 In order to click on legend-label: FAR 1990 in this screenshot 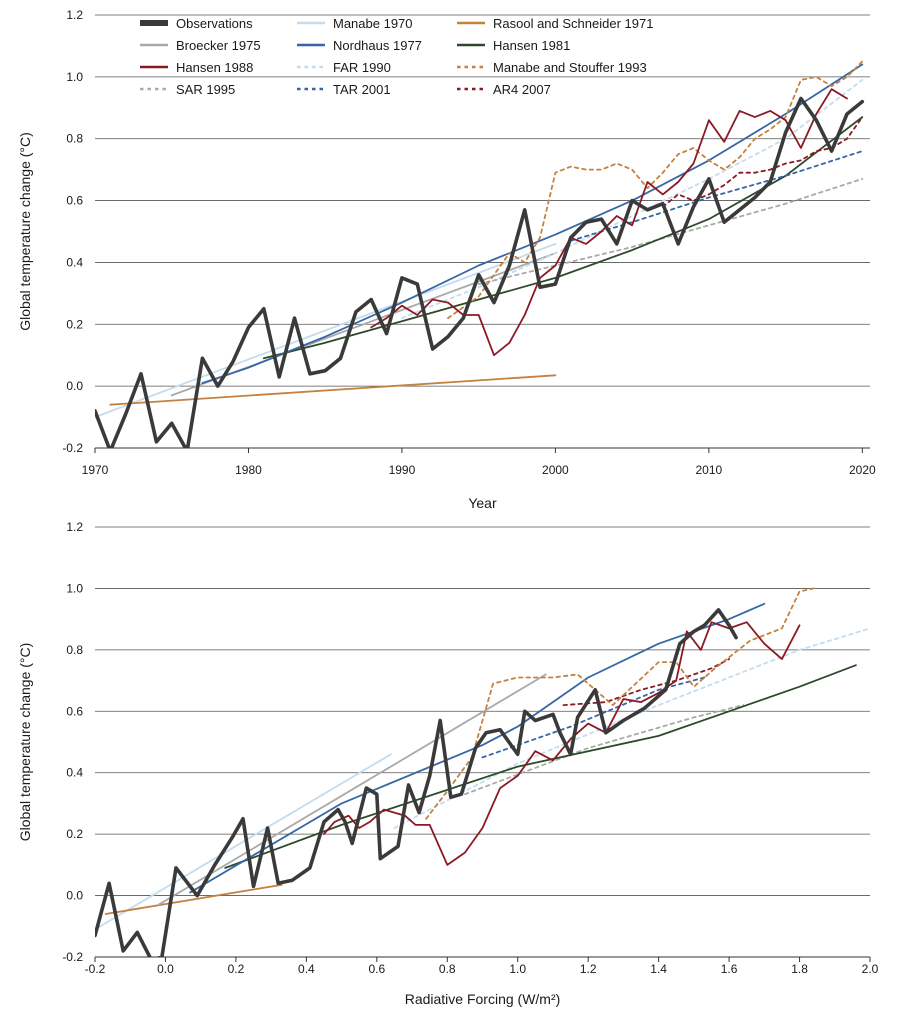, I will do `click(362, 67)`.